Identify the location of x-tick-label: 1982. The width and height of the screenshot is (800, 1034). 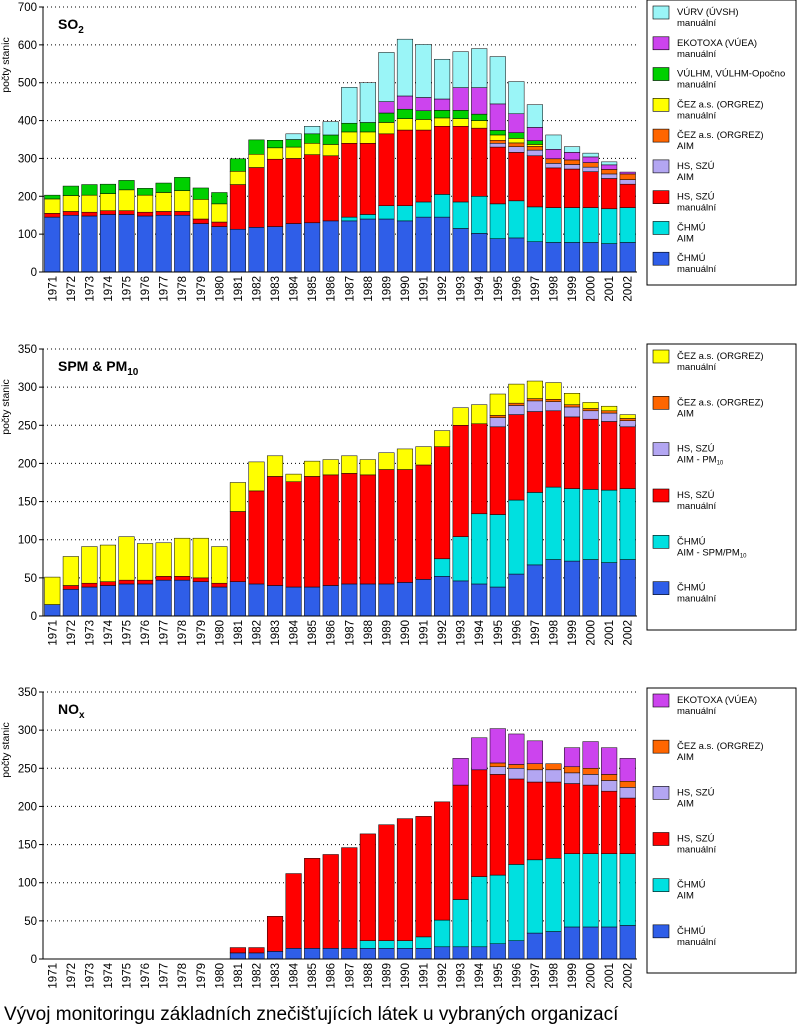
(257, 633).